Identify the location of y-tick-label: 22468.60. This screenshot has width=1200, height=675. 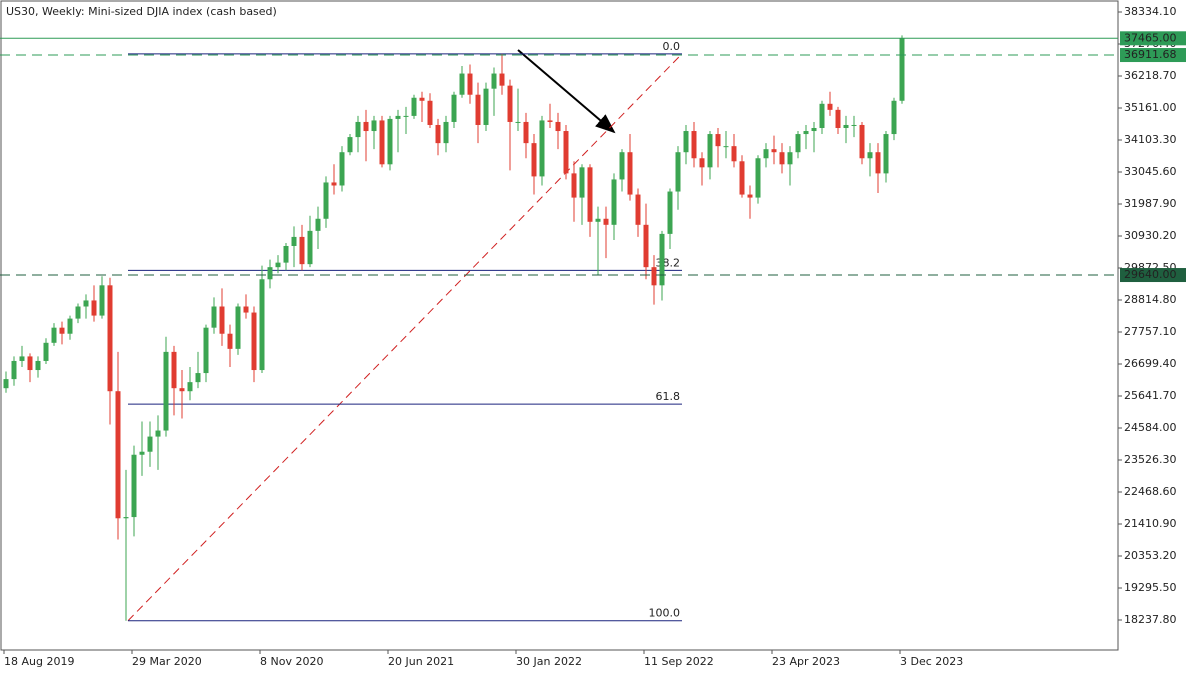
(1150, 491).